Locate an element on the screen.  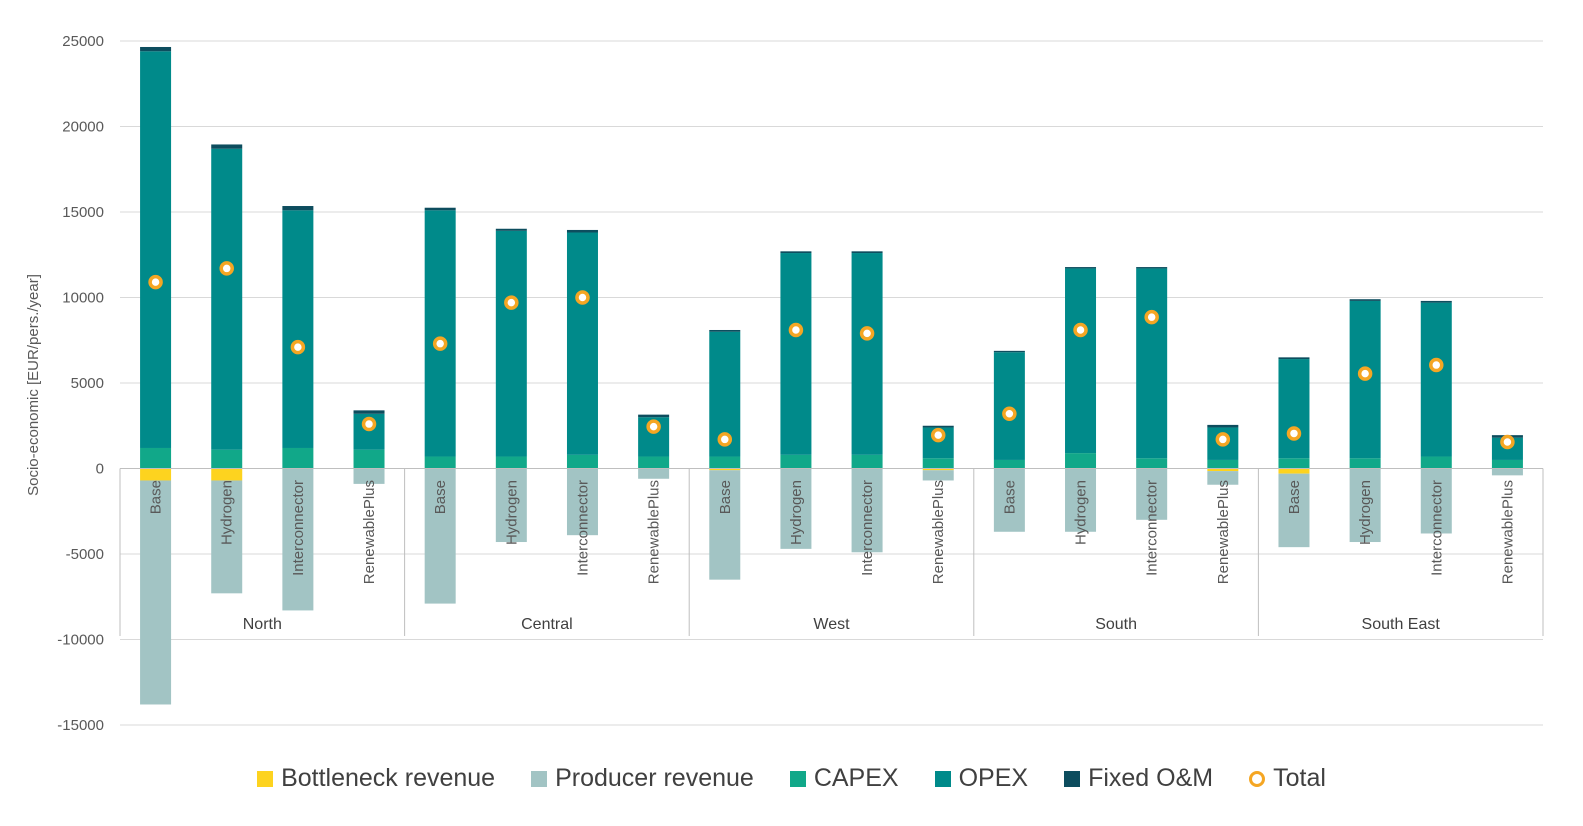
region-labels: North Central West South South East is located at coordinates (842, 624).